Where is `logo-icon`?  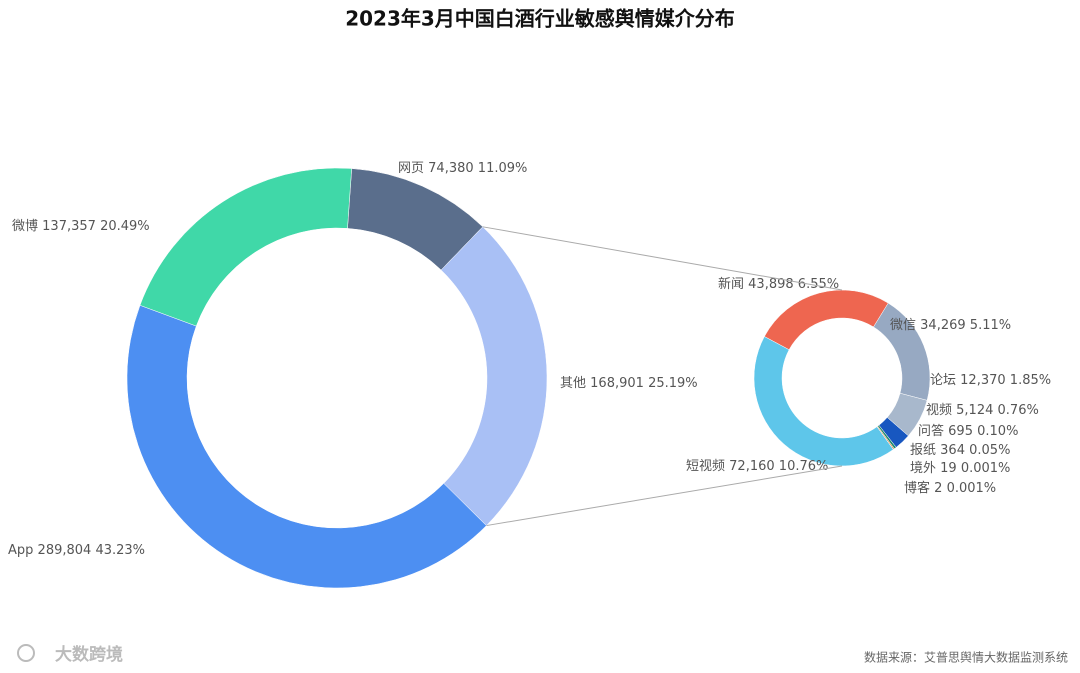 logo-icon is located at coordinates (26, 653).